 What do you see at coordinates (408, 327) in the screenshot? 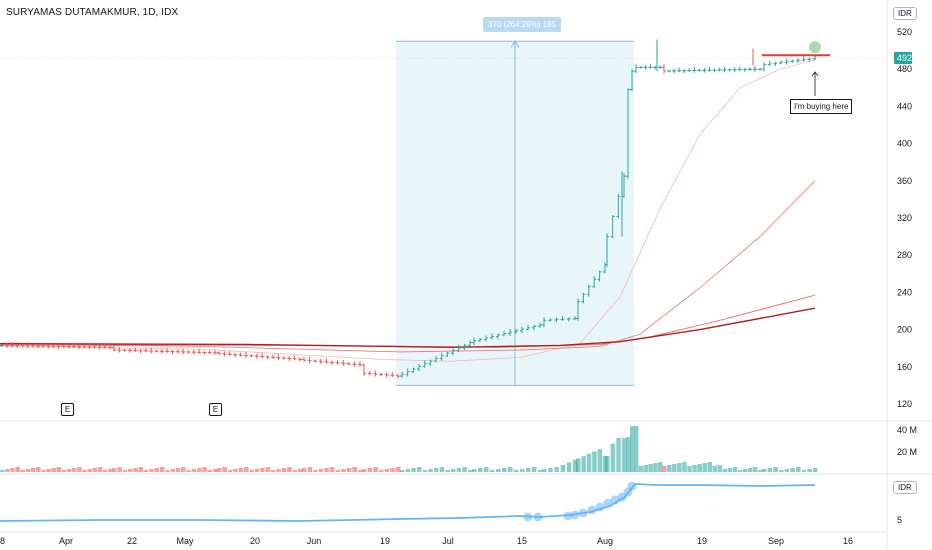
I see `sma-slow-line` at bounding box center [408, 327].